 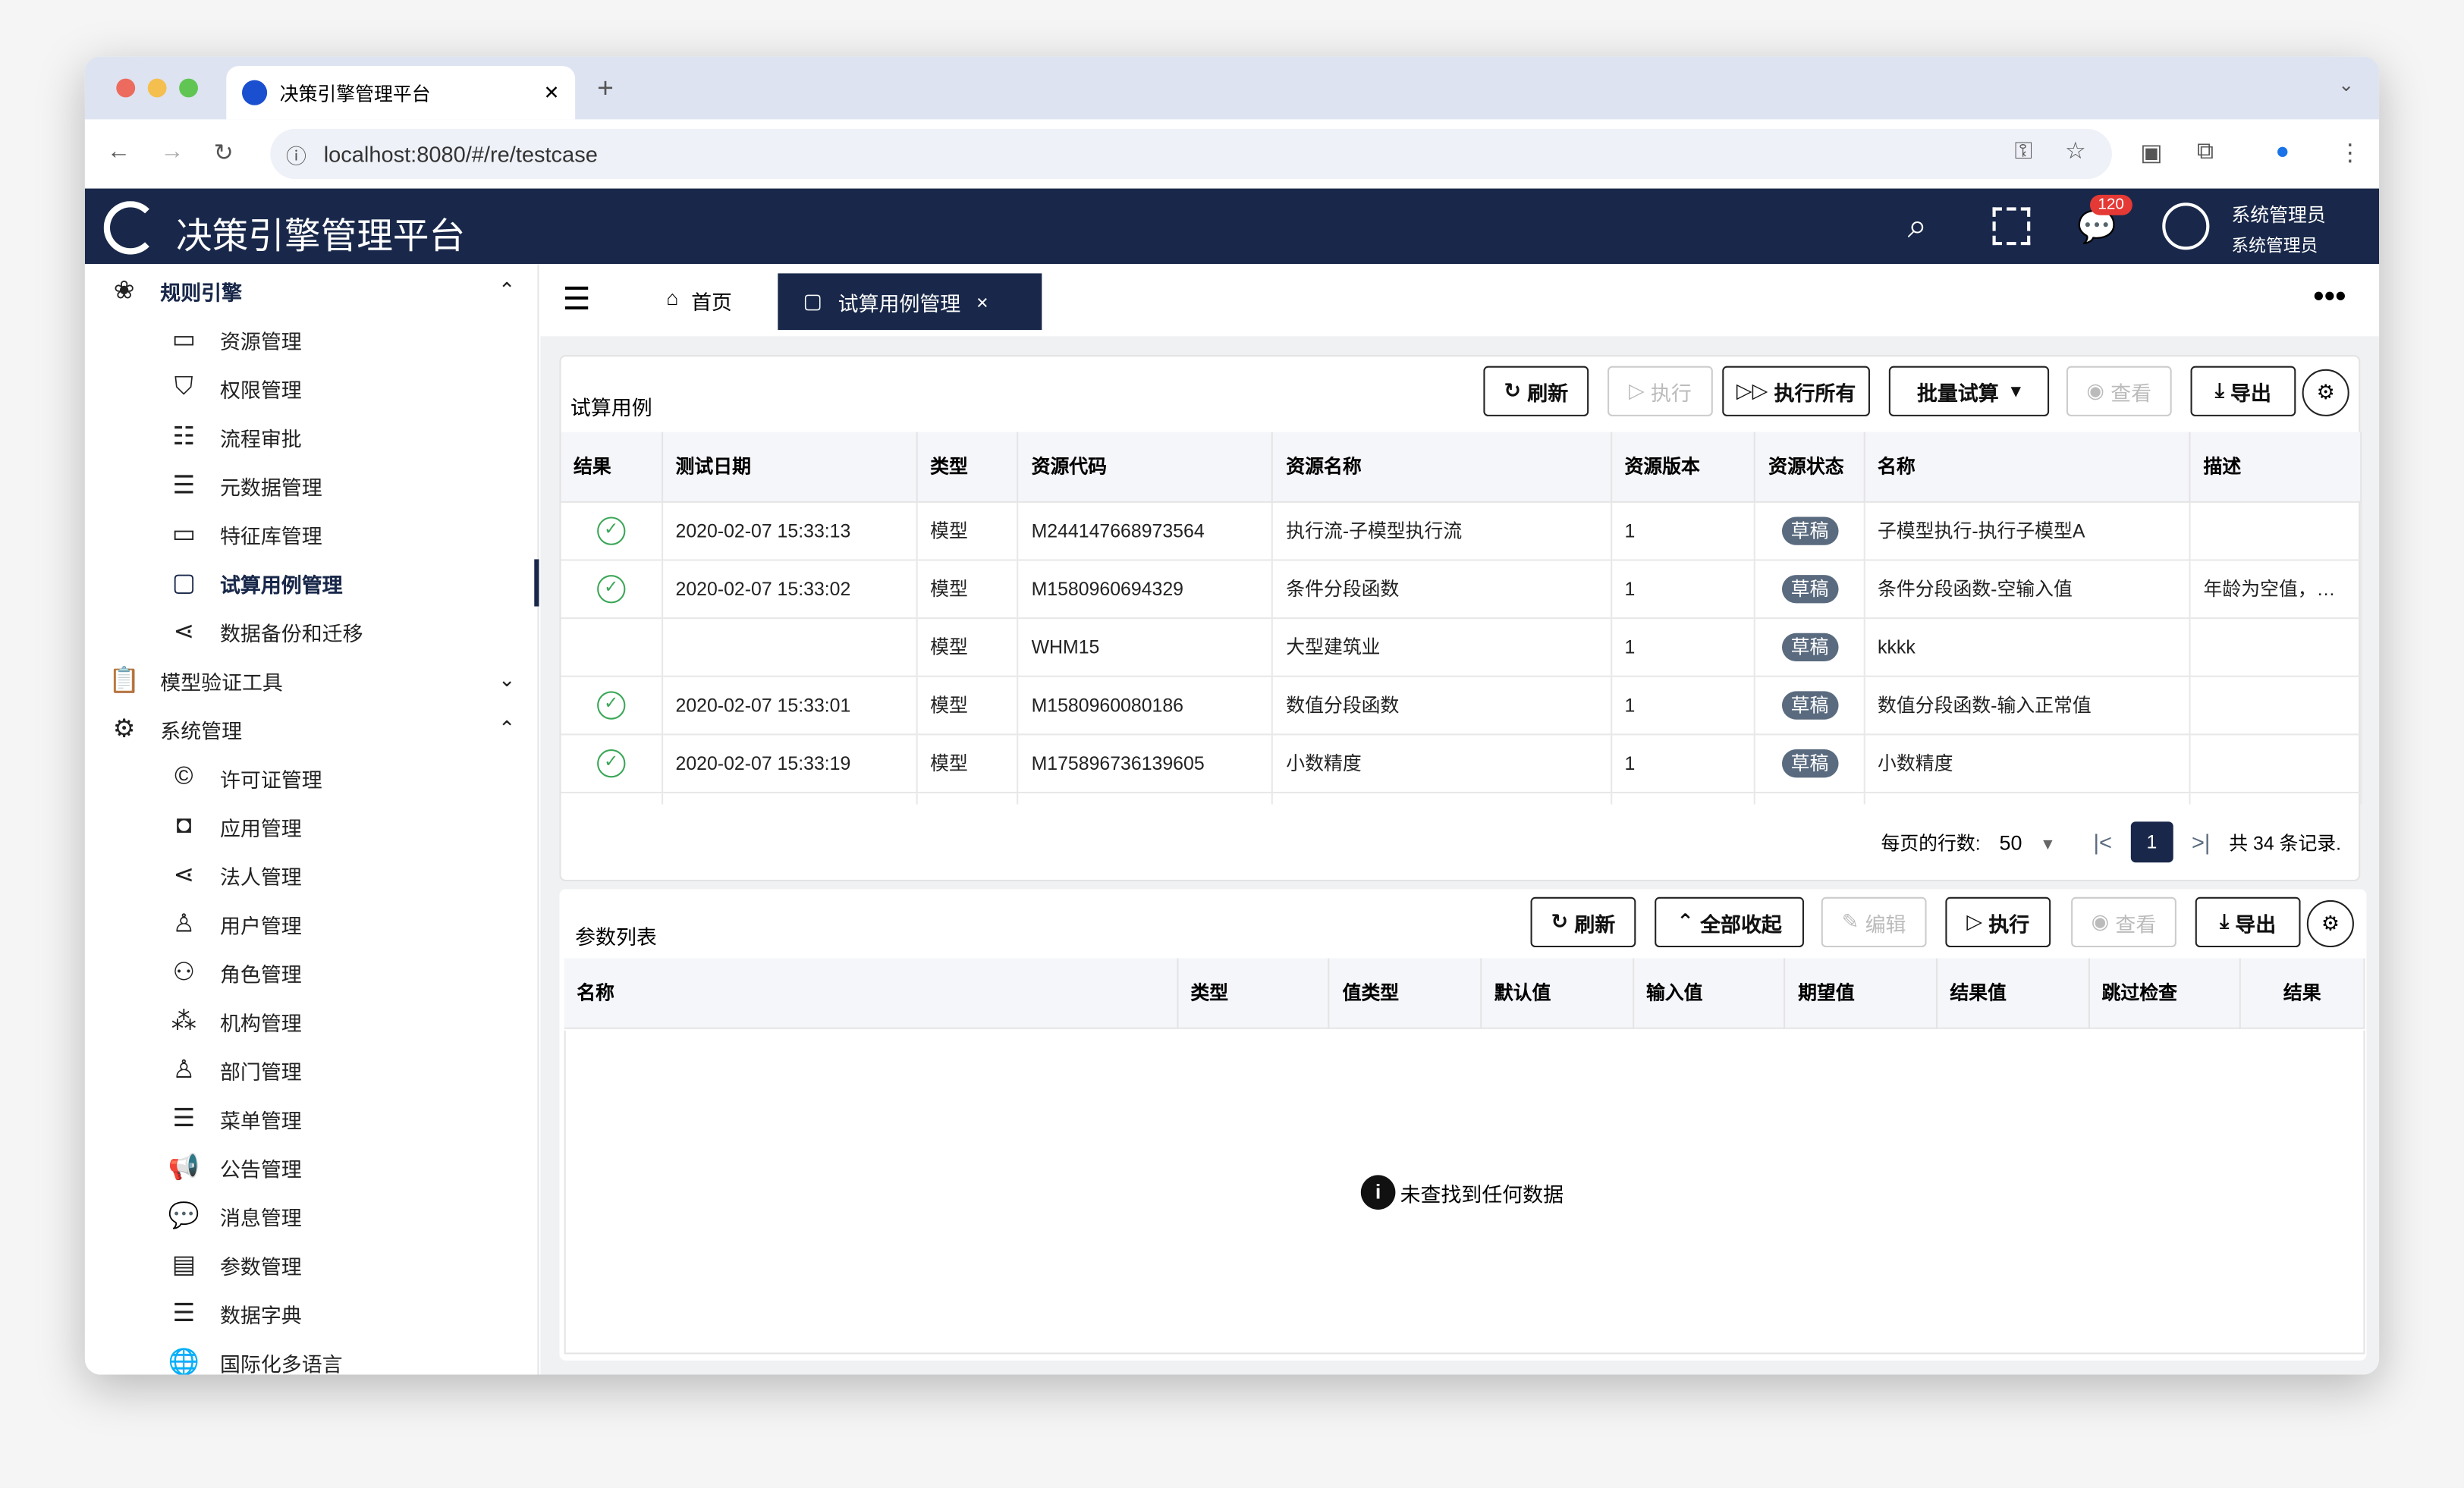 What do you see at coordinates (353, 339) in the screenshot?
I see `sidebar-item: ▭ 资源管理` at bounding box center [353, 339].